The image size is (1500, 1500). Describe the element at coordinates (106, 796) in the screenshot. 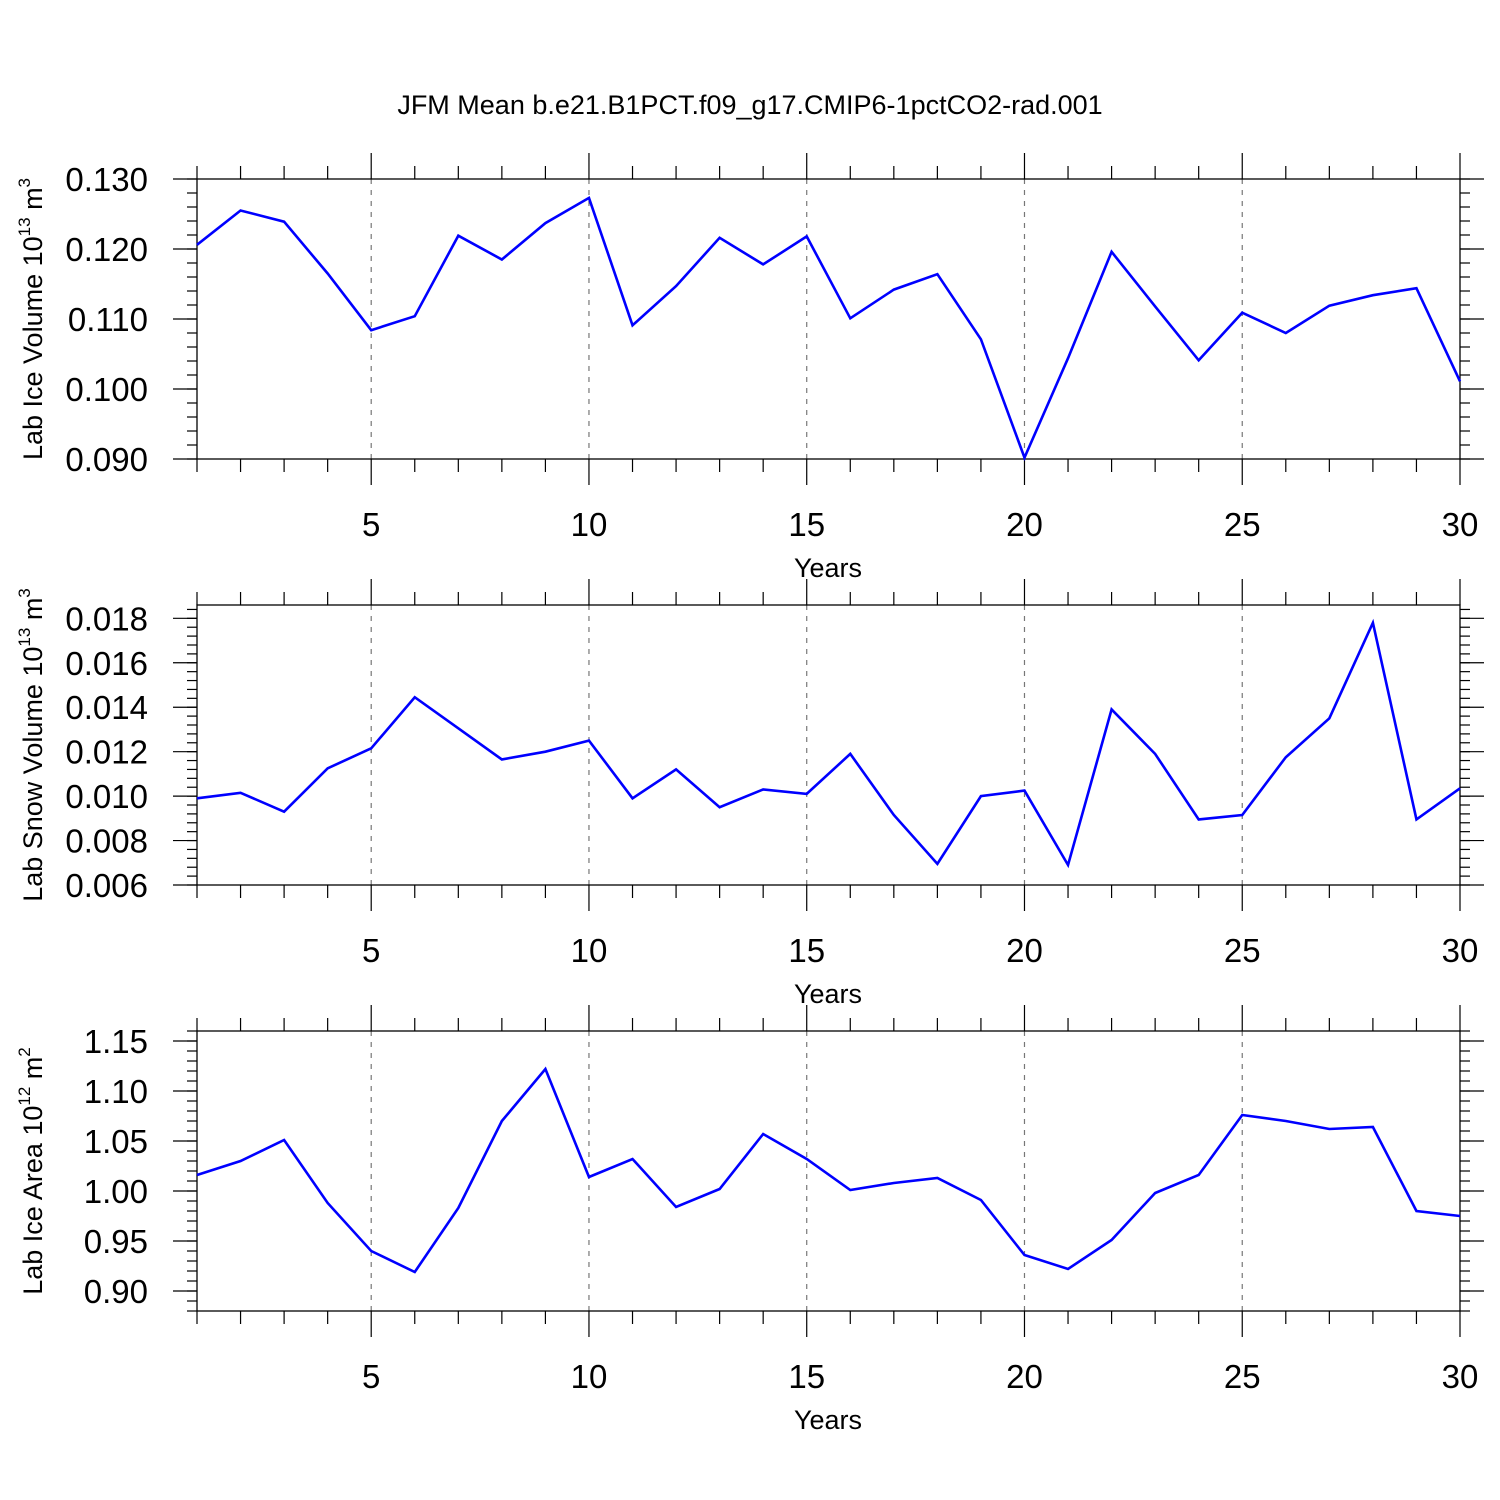

I see `y-tick-label: 0.010` at that location.